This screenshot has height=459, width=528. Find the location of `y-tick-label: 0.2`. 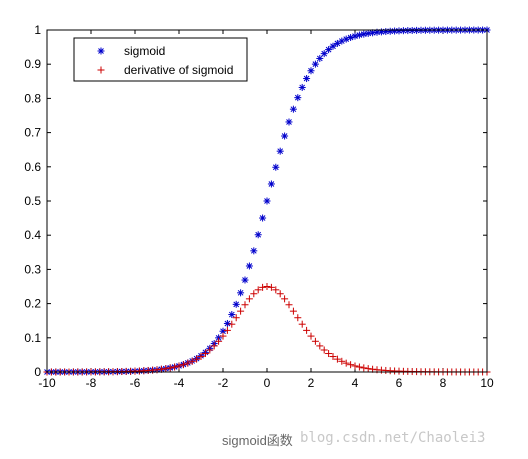

y-tick-label: 0.2 is located at coordinates (32, 304).